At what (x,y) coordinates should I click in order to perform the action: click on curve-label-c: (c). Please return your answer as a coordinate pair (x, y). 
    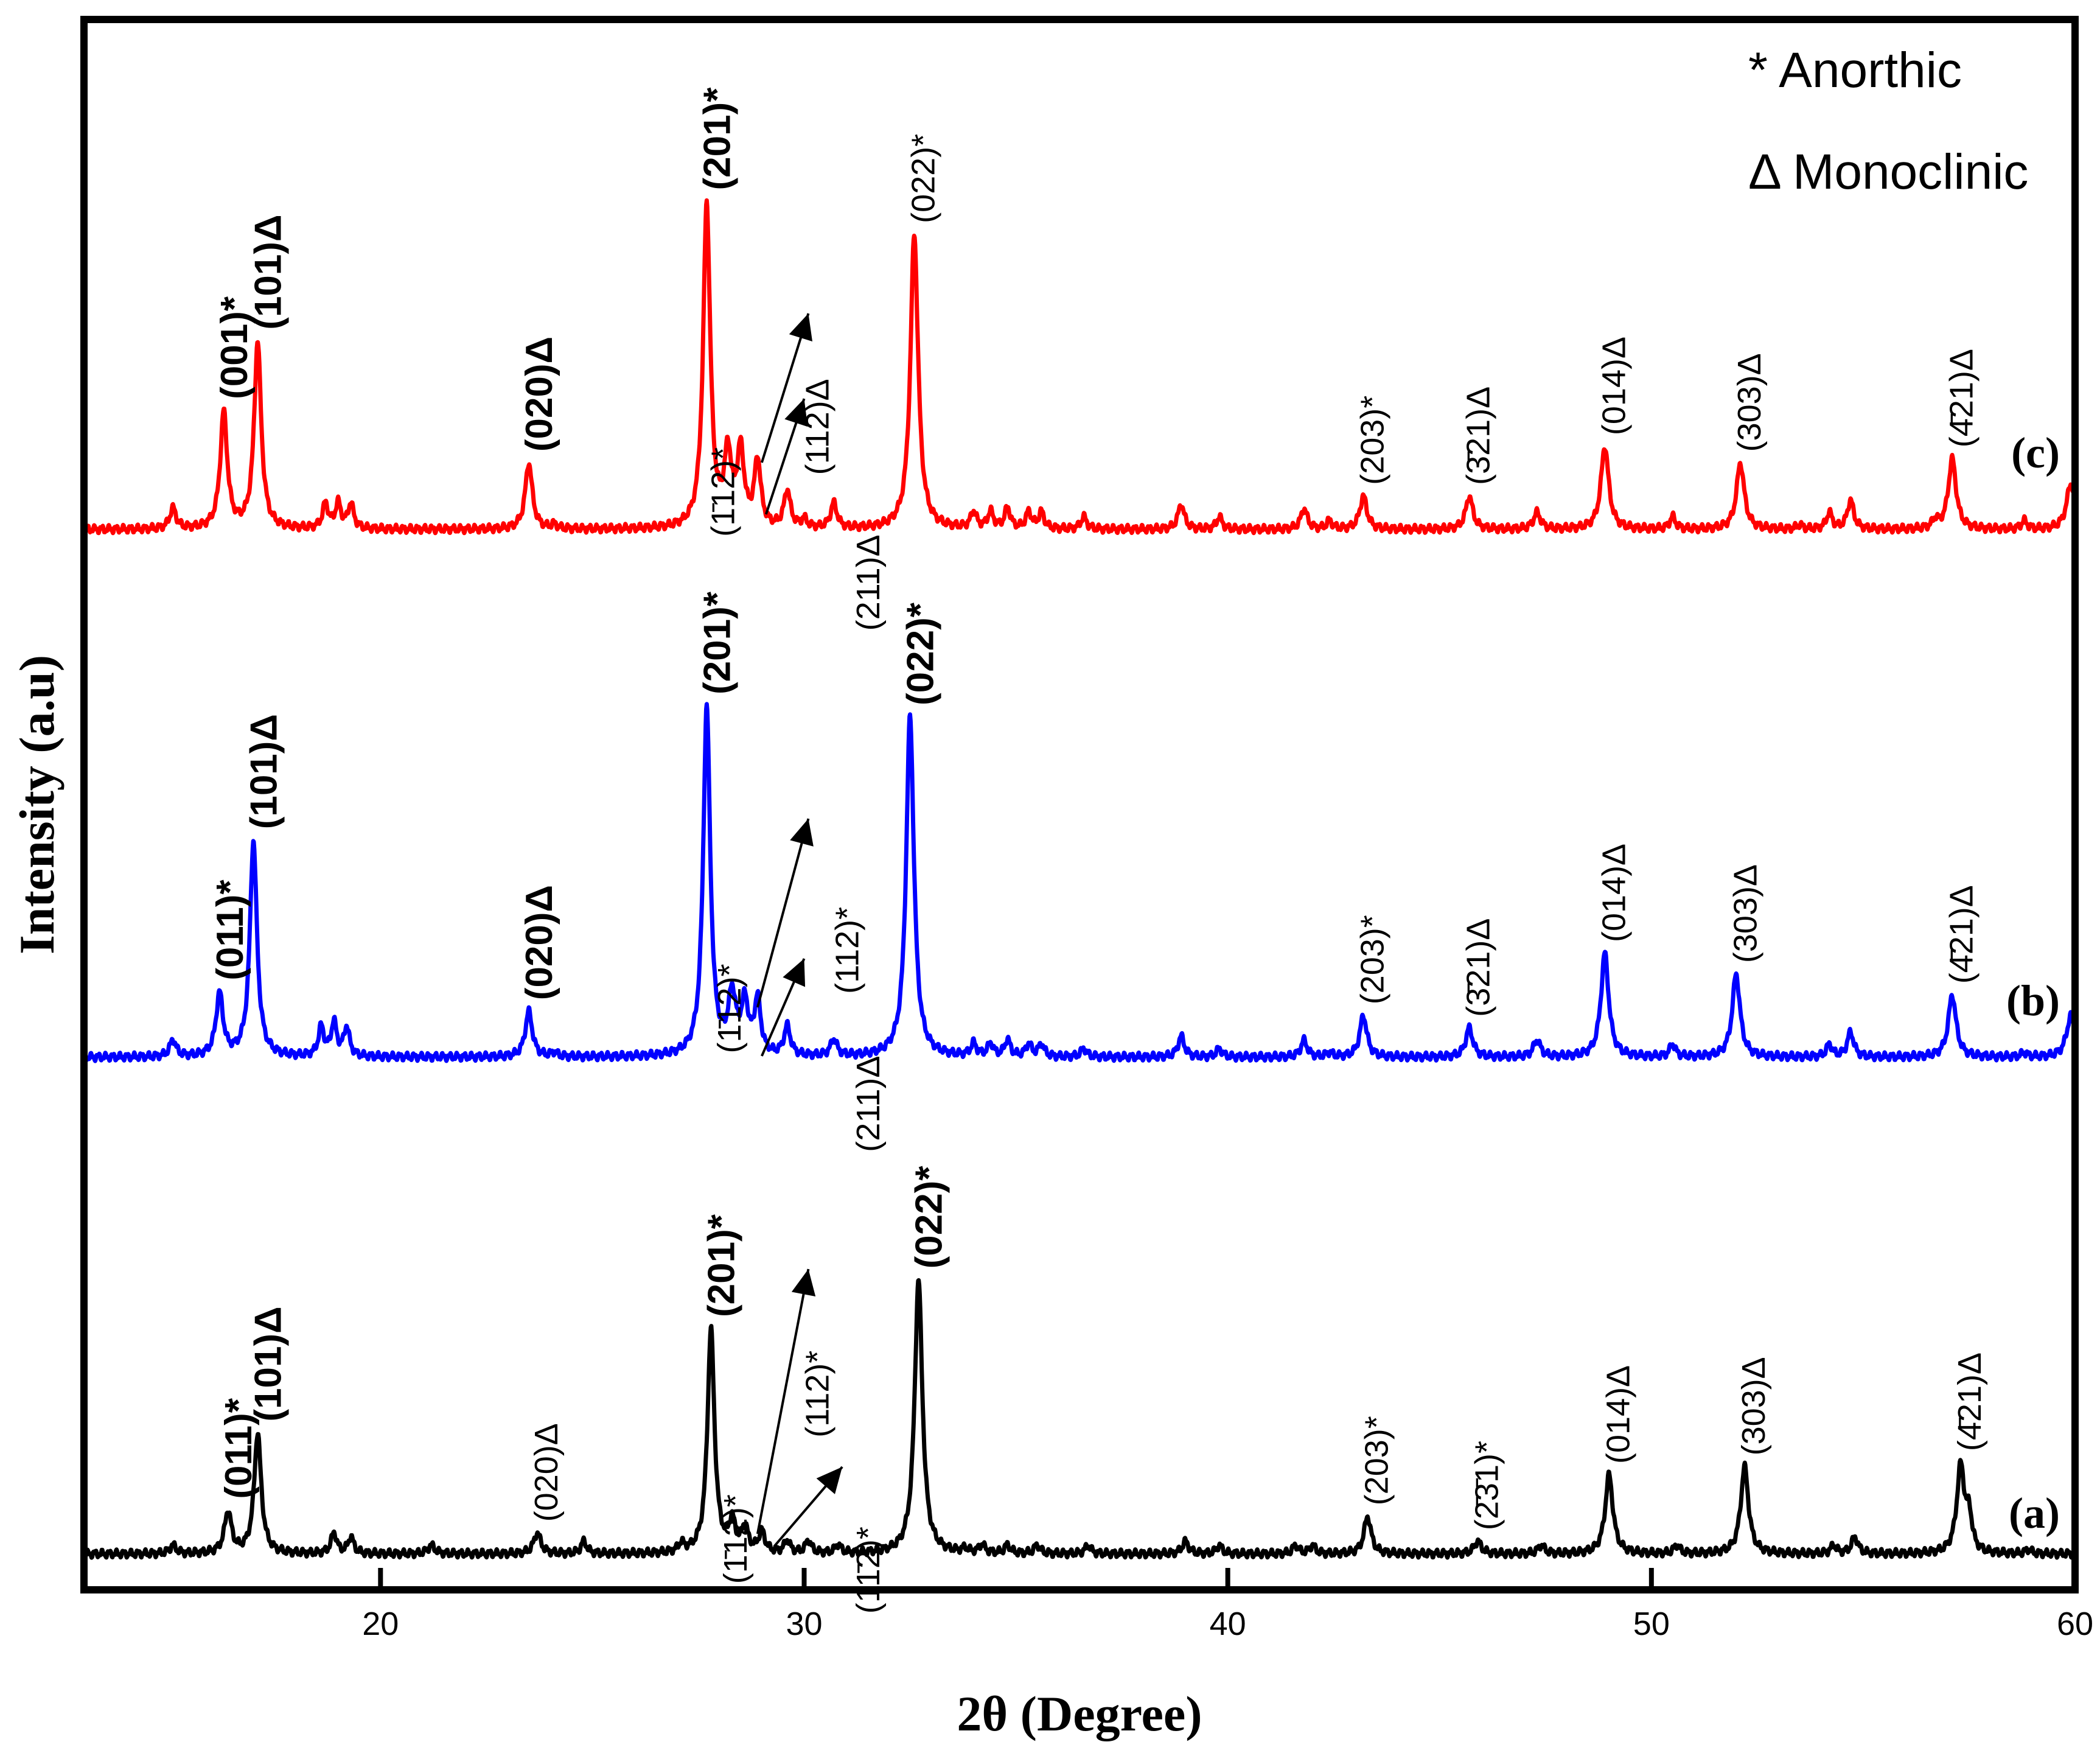
    Looking at the image, I should click on (2036, 453).